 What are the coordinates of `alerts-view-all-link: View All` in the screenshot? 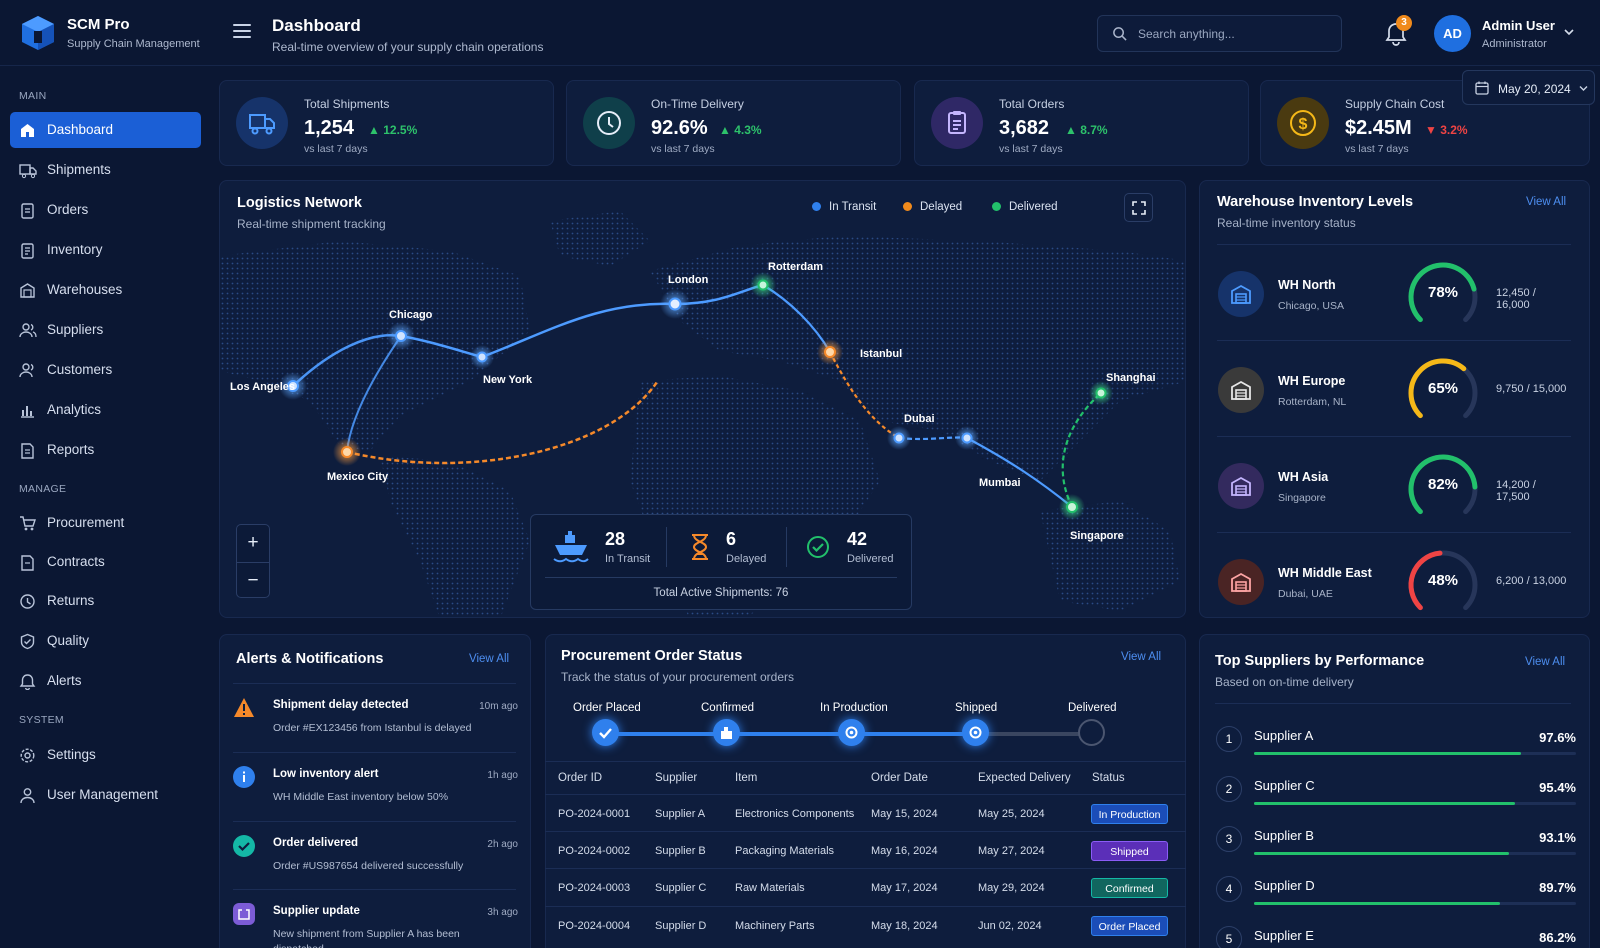 It's located at (489, 659).